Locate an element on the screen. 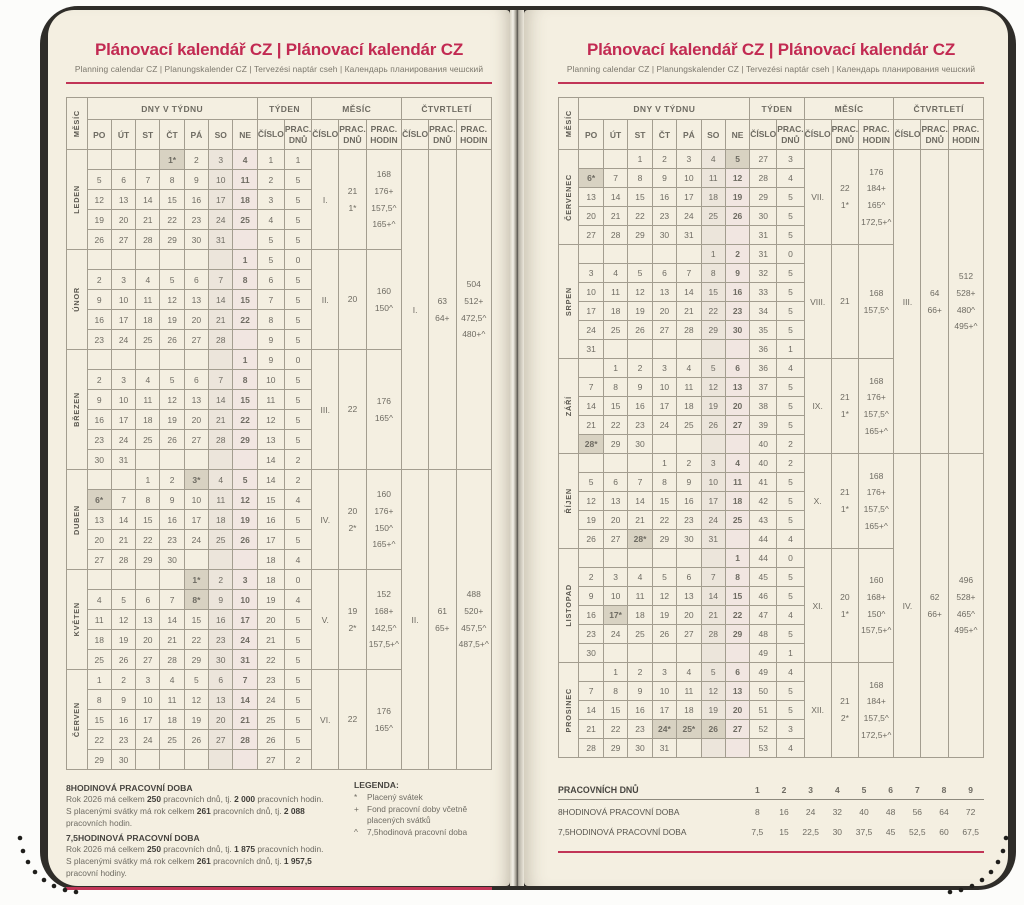 This screenshot has height=905, width=1024. day-cell: 26 is located at coordinates (172, 340).